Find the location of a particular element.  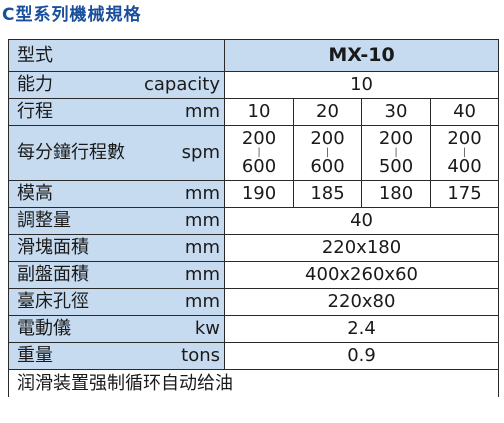

row-unit: tons is located at coordinates (200, 355).